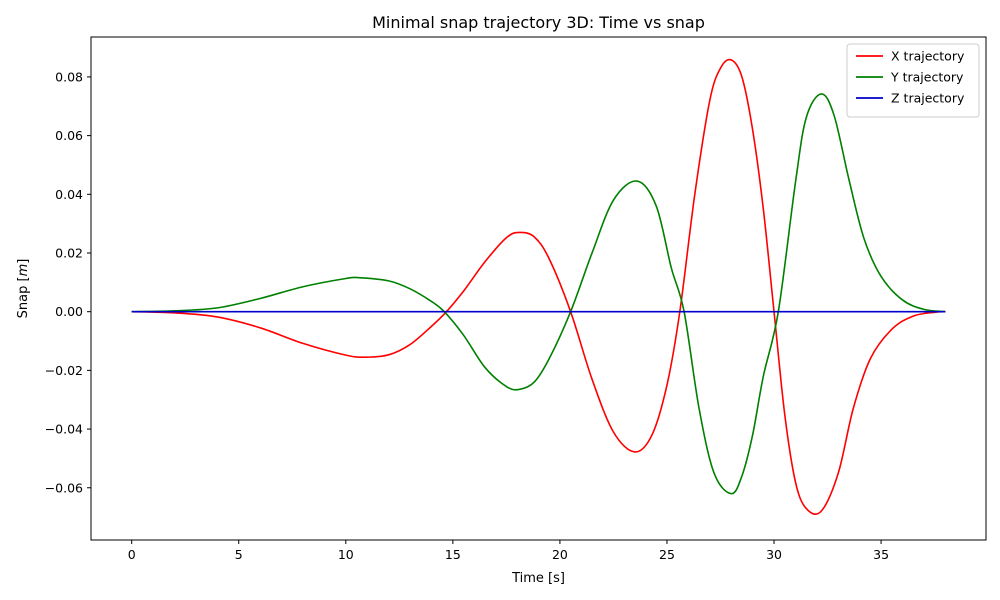 The image size is (1000, 600). What do you see at coordinates (64, 429) in the screenshot?
I see `y-tick-label: −0.04` at bounding box center [64, 429].